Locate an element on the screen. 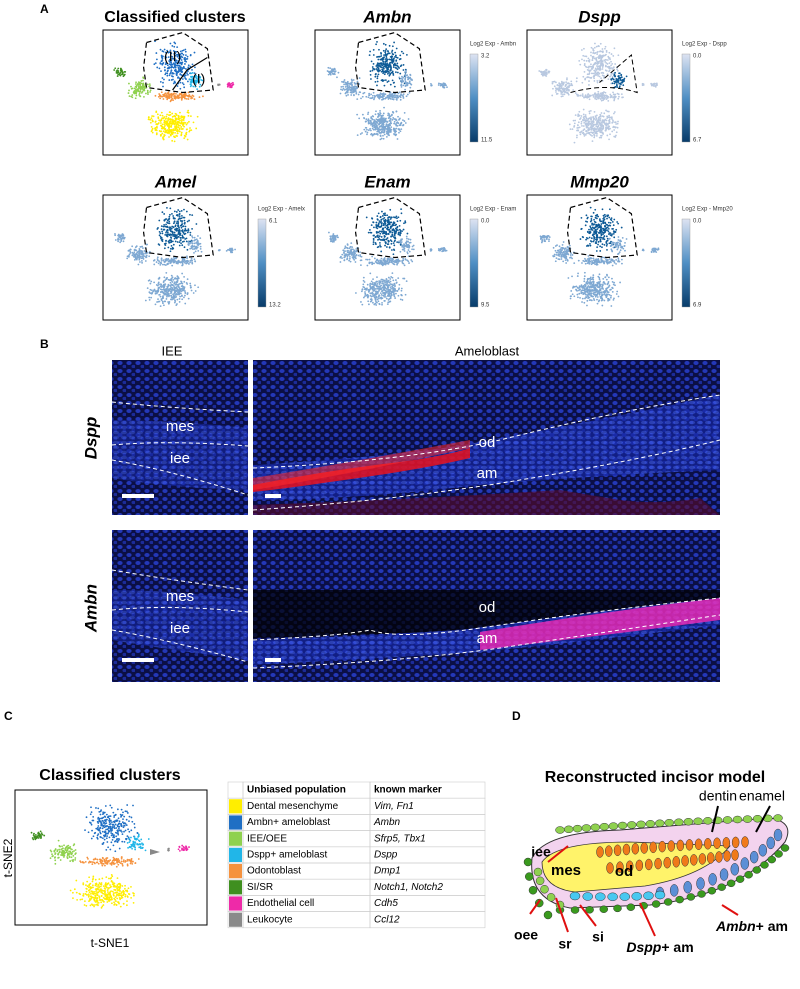 The width and height of the screenshot is (800, 989). colorbar-min: 3.2 is located at coordinates (485, 57).